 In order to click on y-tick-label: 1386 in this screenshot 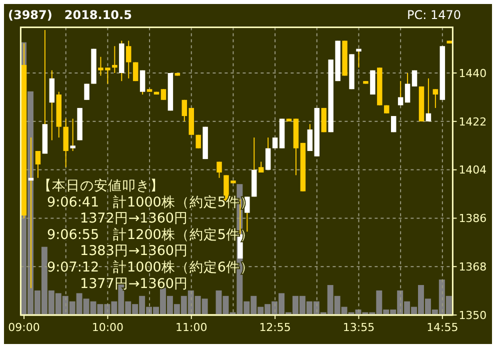, I will do `click(472, 219)`.